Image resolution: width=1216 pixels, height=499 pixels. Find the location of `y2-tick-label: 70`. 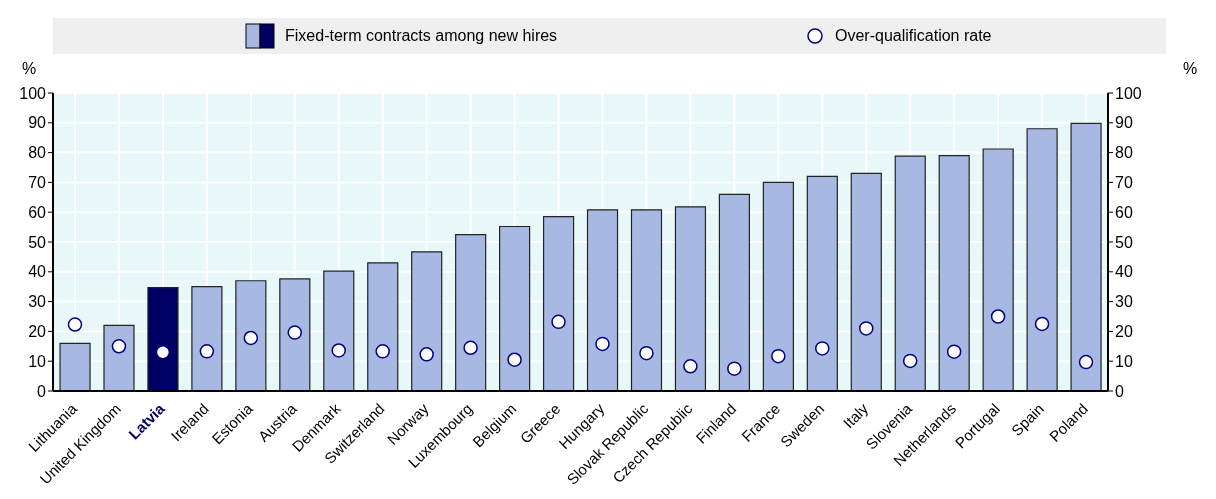

y2-tick-label: 70 is located at coordinates (1124, 183).